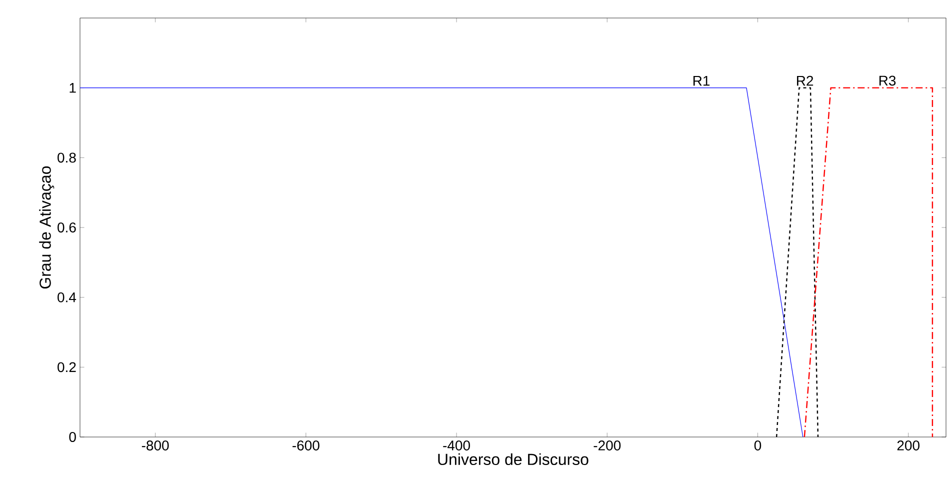 The width and height of the screenshot is (949, 493). I want to click on x-tick-label: -800, so click(155, 445).